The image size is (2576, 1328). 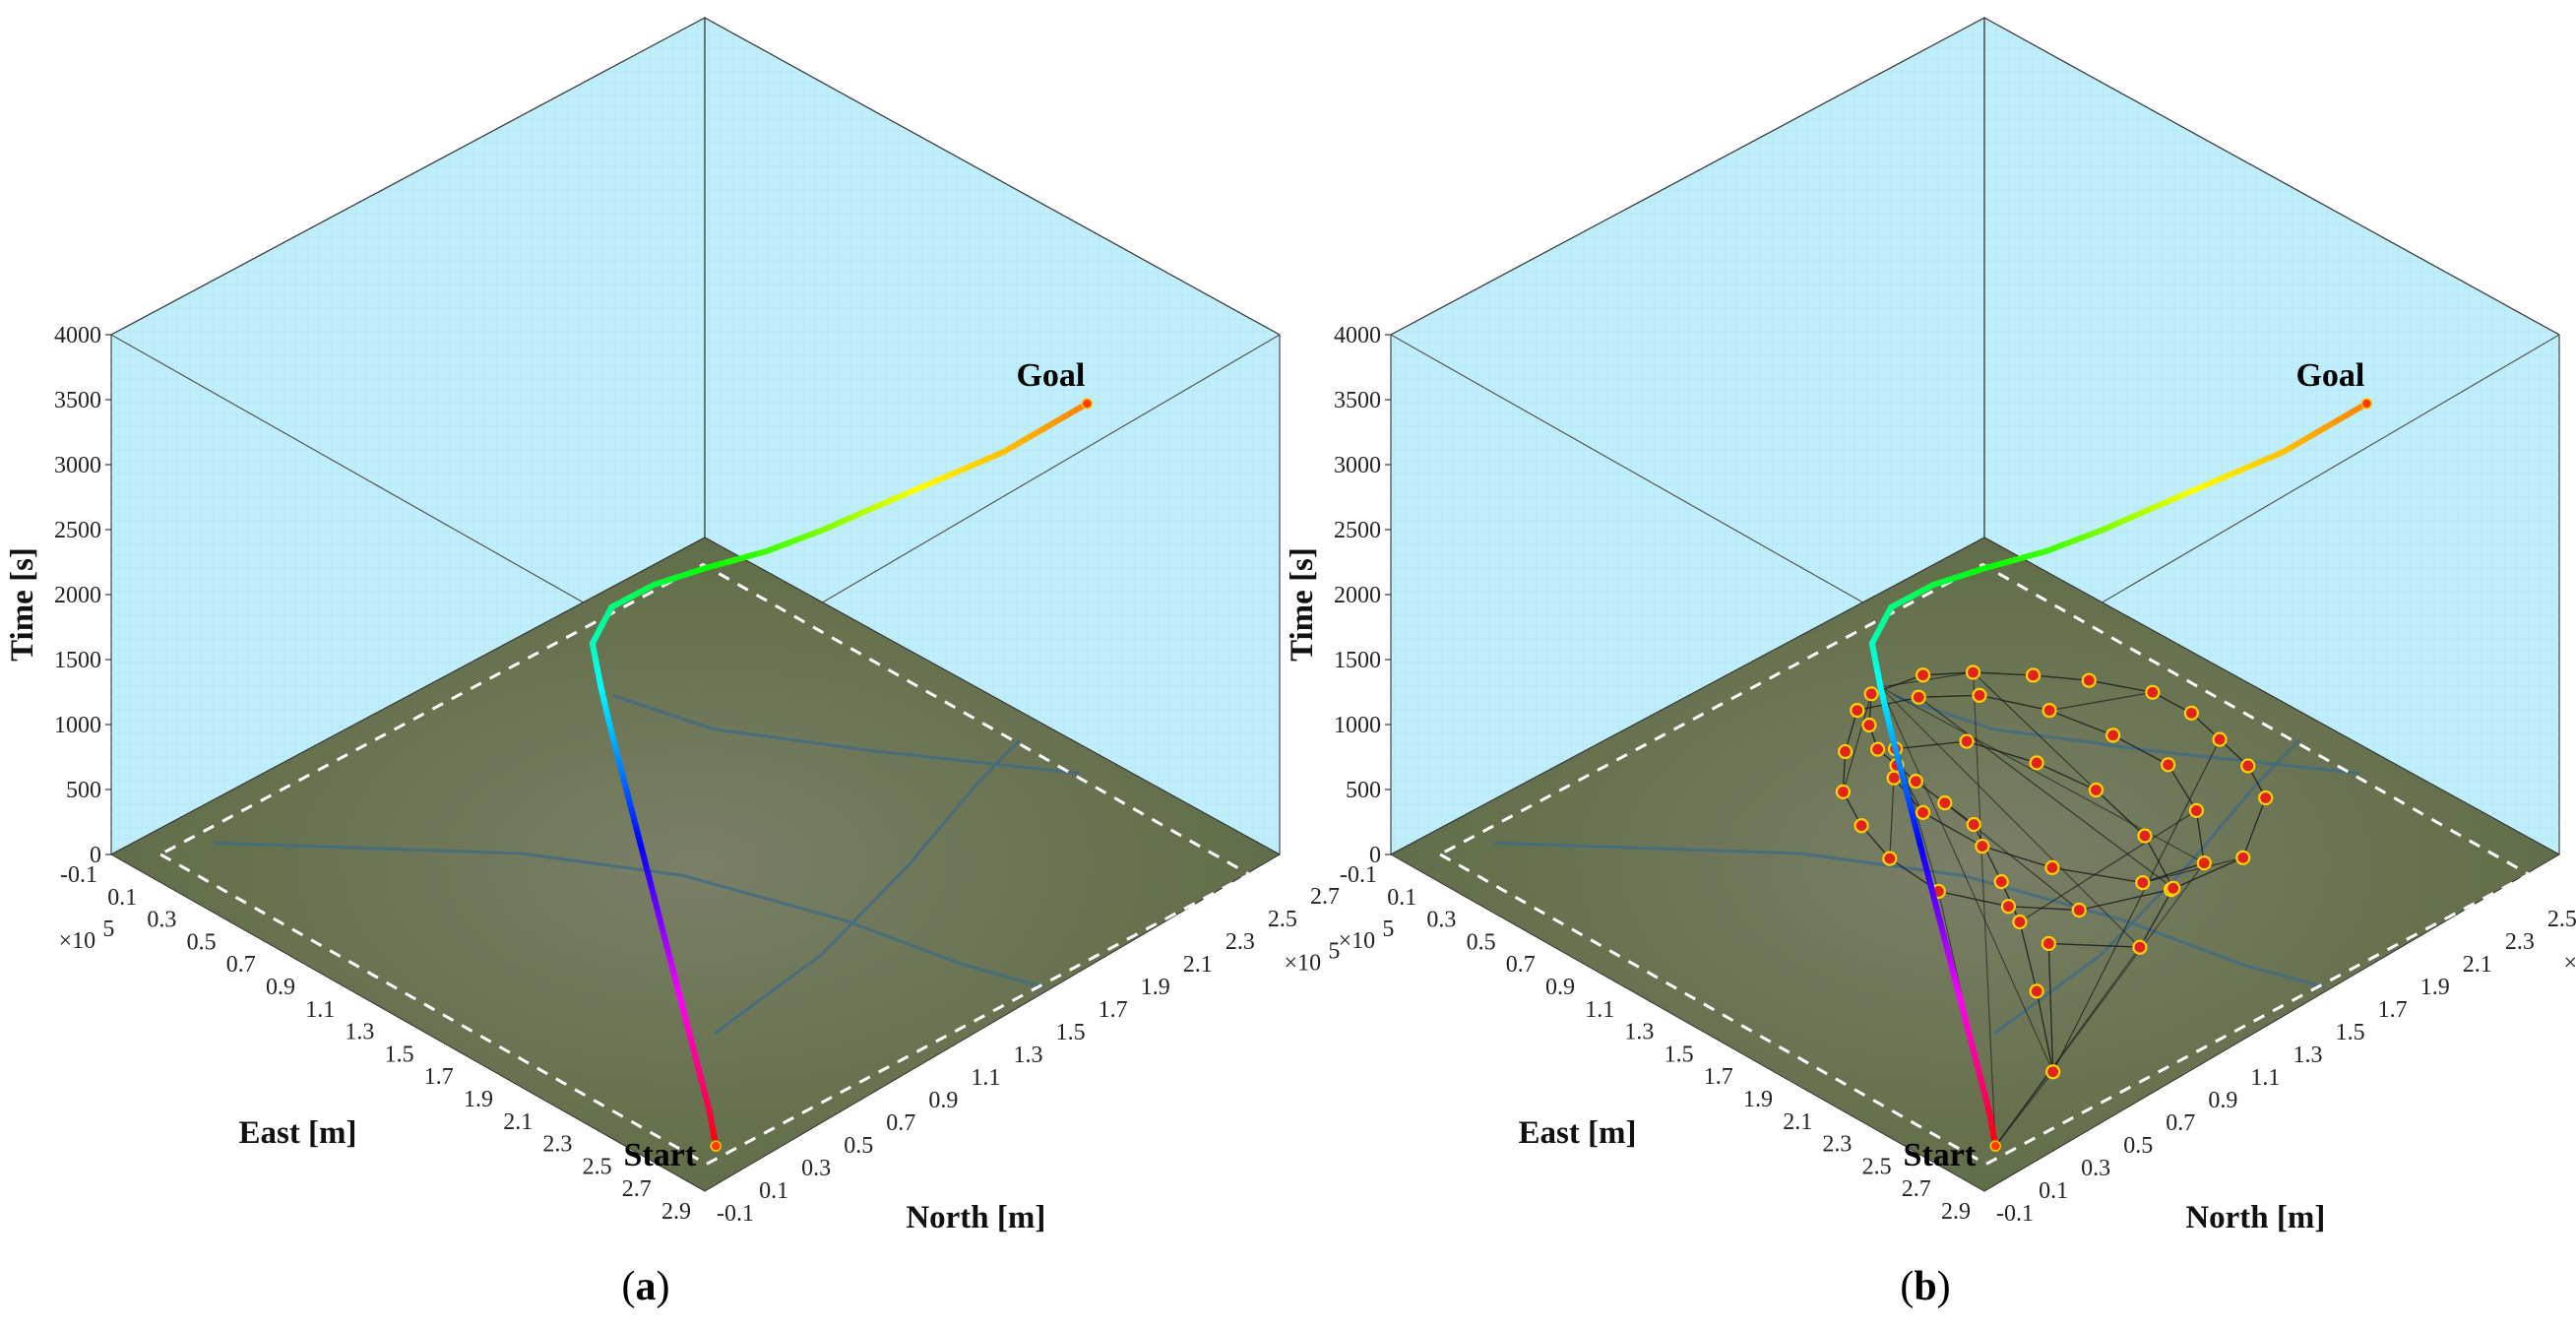 What do you see at coordinates (297, 1133) in the screenshot?
I see `east-axis-label: East [m]` at bounding box center [297, 1133].